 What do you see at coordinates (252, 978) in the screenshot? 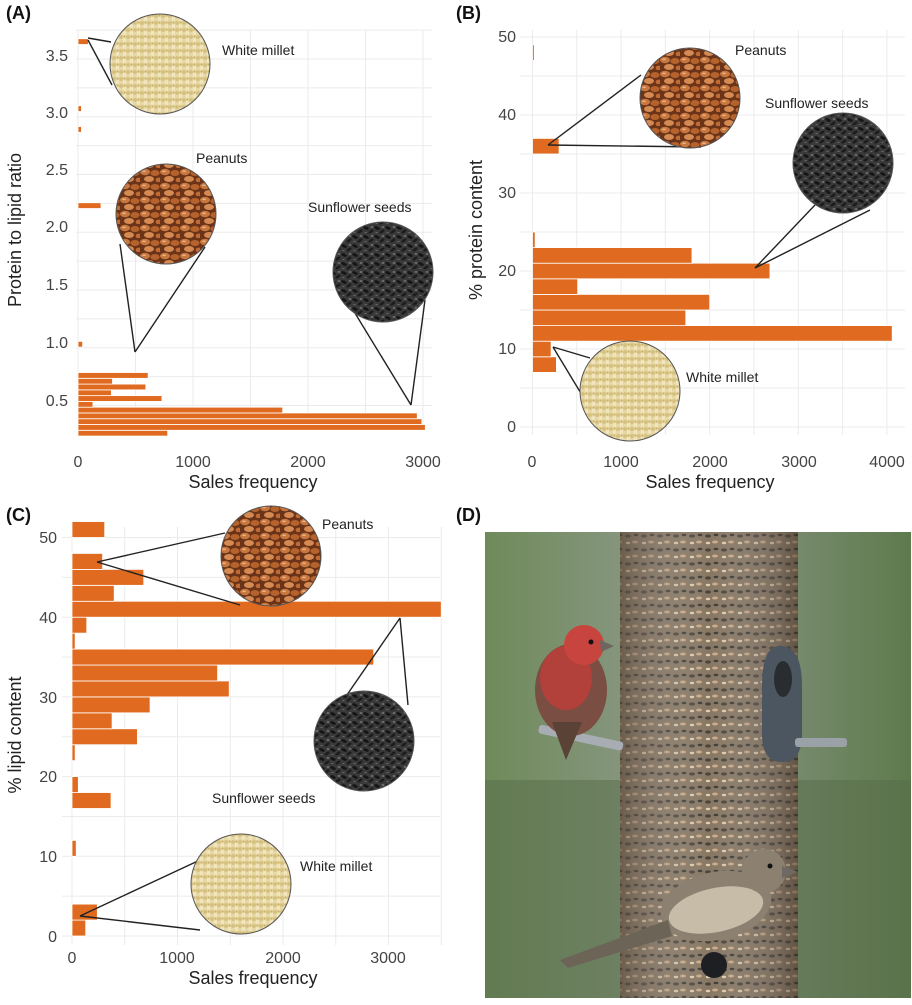
I see `panel-c-x-axis-label: Sales frequency` at bounding box center [252, 978].